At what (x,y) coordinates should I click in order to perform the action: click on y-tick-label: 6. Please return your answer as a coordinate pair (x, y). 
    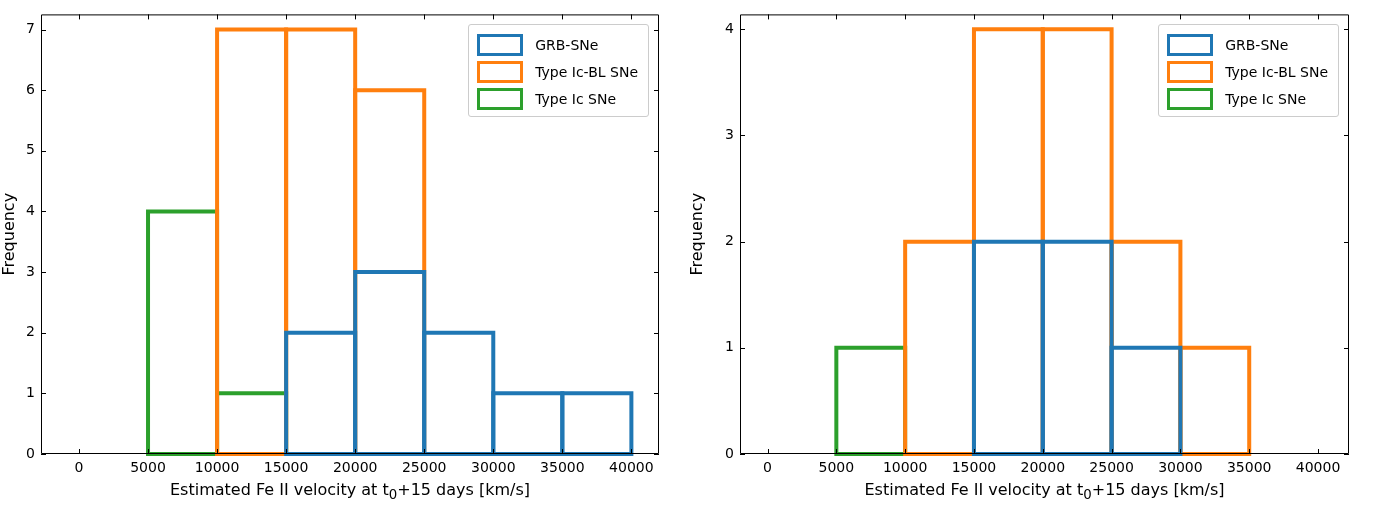
    Looking at the image, I should click on (31, 88).